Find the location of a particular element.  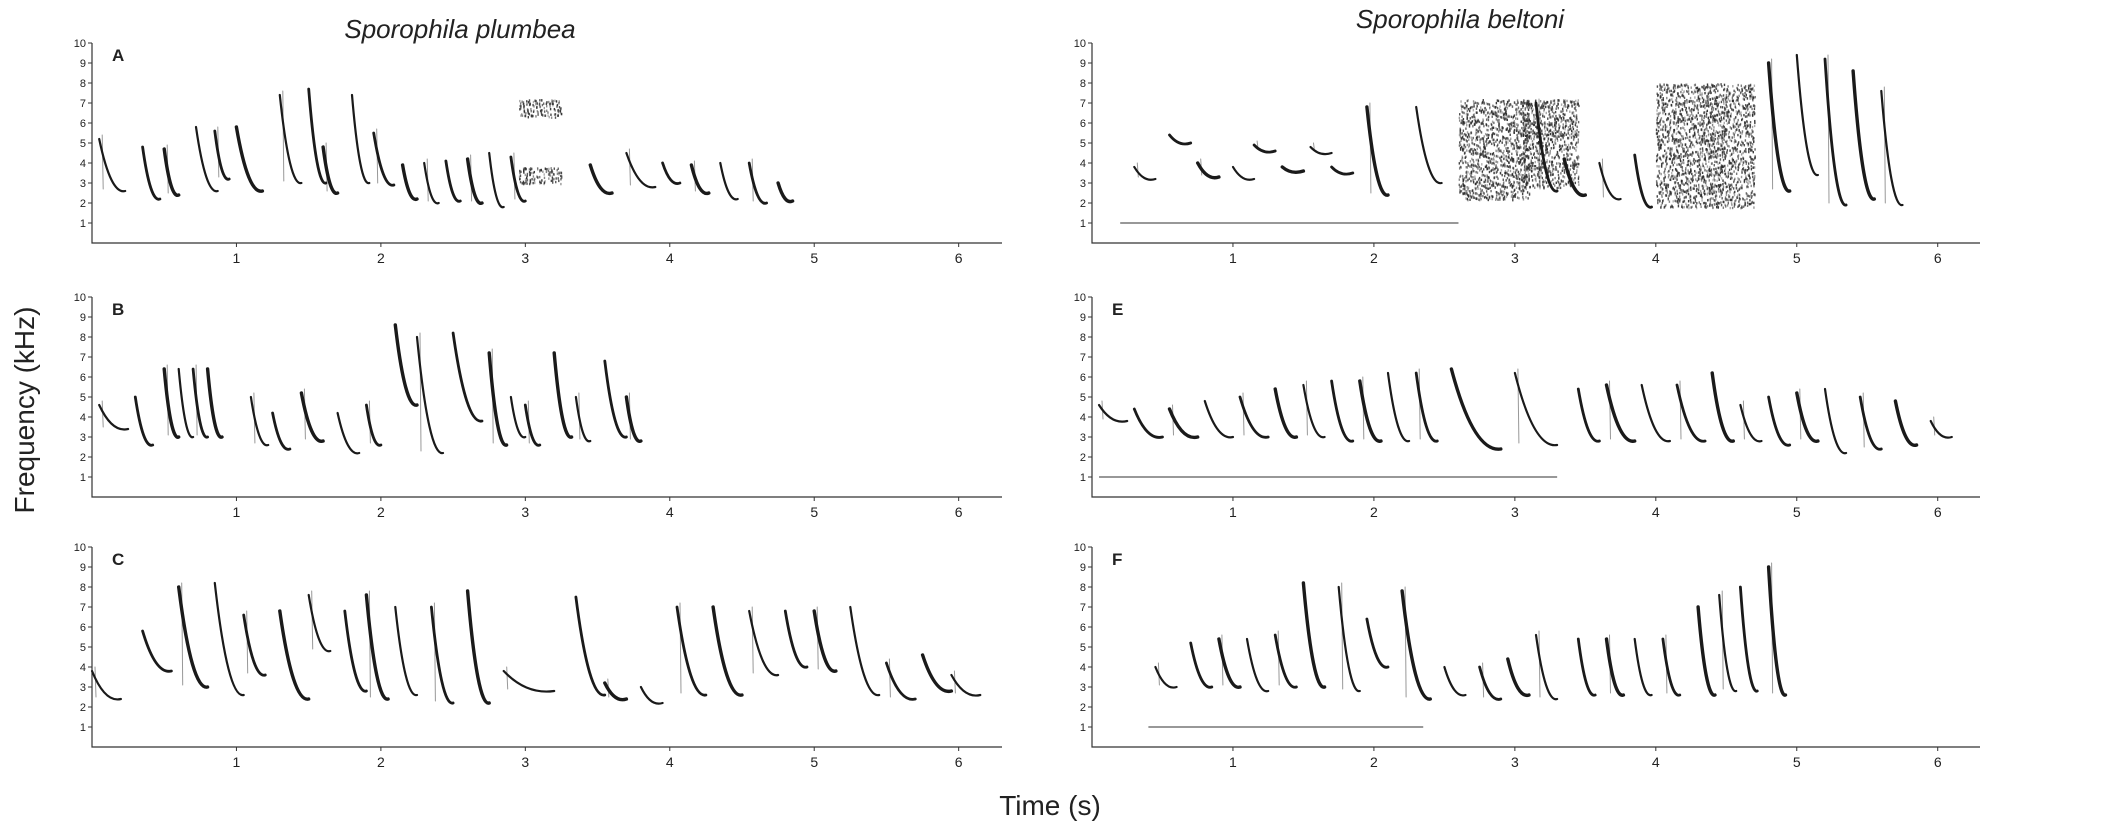

x-tick-label: 5 is located at coordinates (814, 512).